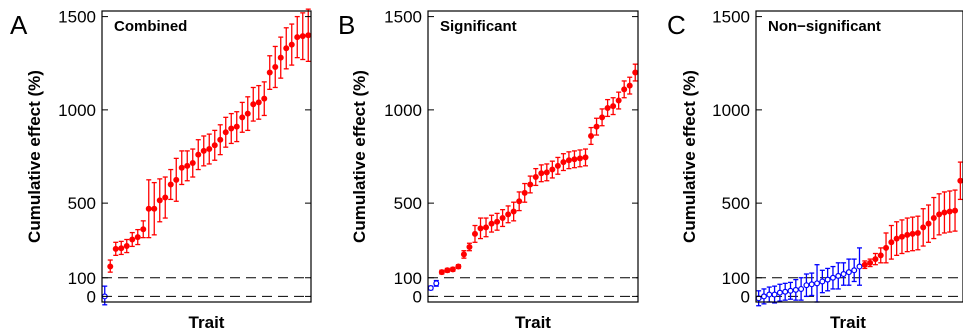 The image size is (963, 335). I want to click on panel-title: Combined, so click(150, 26).